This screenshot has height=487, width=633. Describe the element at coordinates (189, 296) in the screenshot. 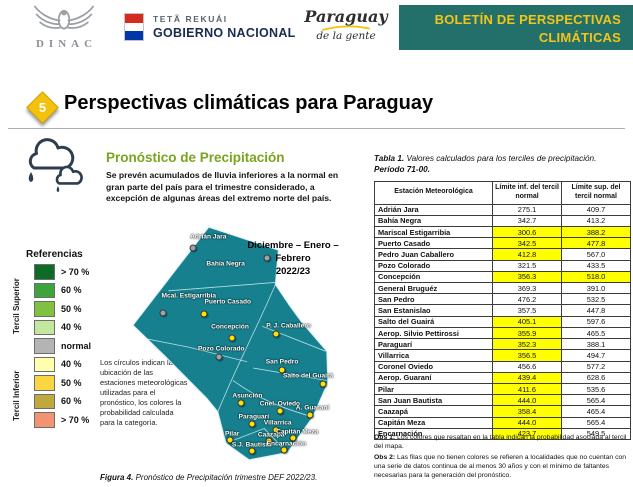

I see `station-label: Mcal. Estigarribia` at that location.